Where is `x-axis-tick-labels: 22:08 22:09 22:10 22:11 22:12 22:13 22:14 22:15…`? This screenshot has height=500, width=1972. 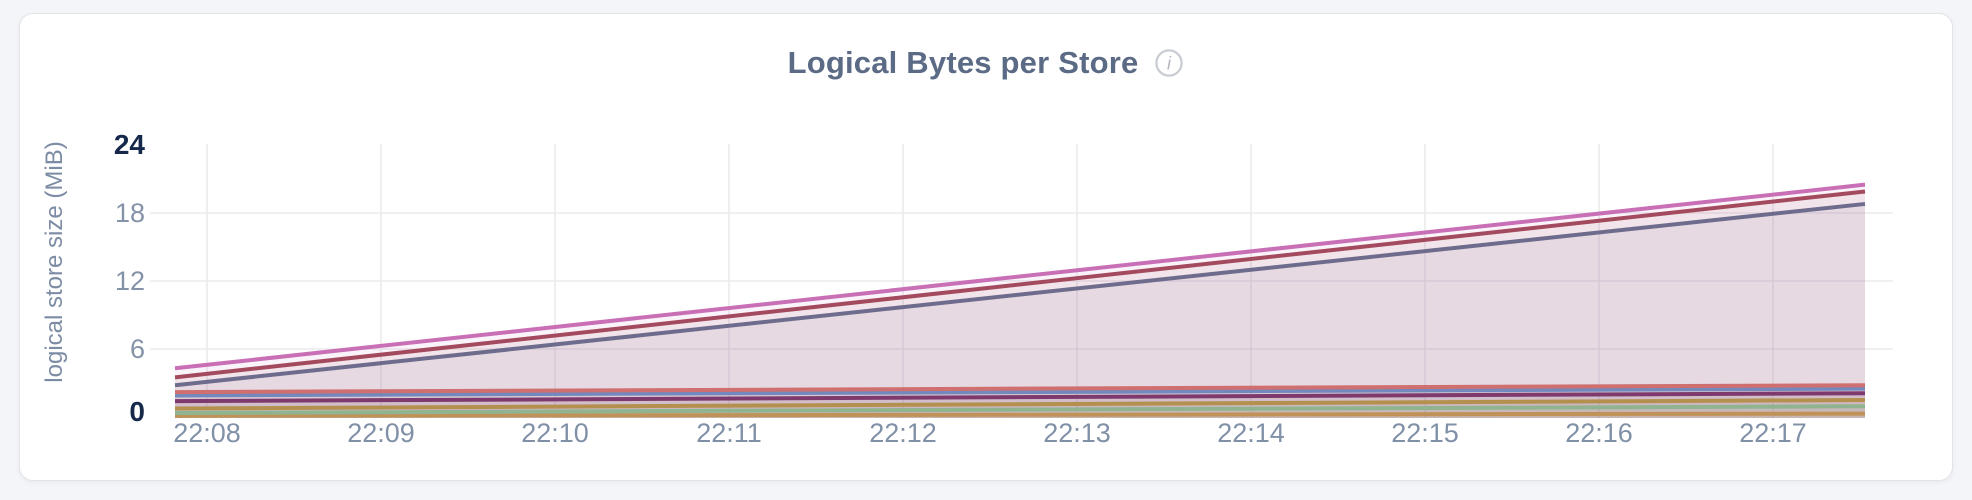 x-axis-tick-labels: 22:08 22:09 22:10 22:11 22:12 22:13 22:14 22:15… is located at coordinates (990, 433).